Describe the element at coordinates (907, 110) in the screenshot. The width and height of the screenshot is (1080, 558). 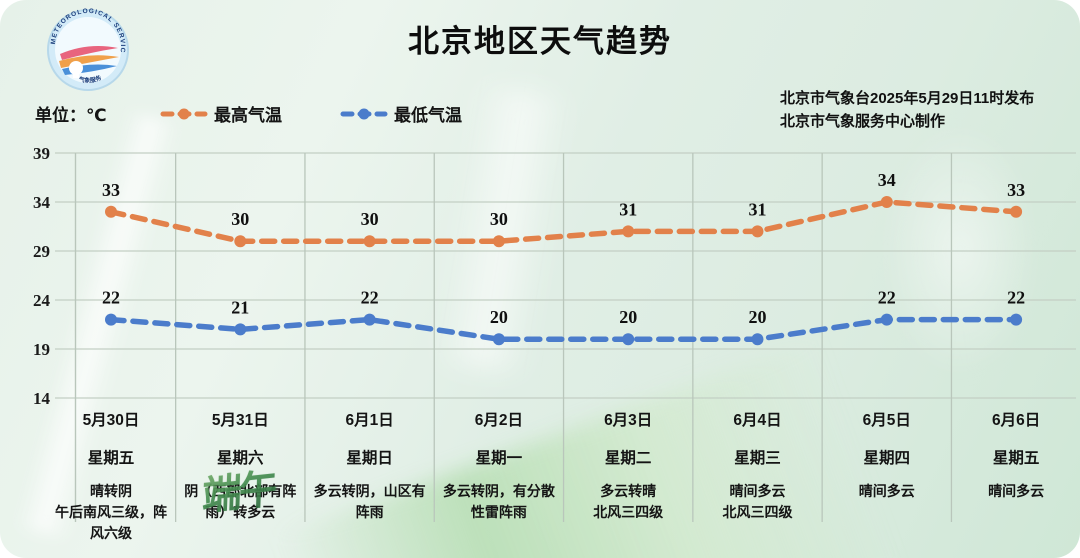
I see `issued-info: 北京市气象台2025年5月29日11时发布 北京市气象服务中心制作` at that location.